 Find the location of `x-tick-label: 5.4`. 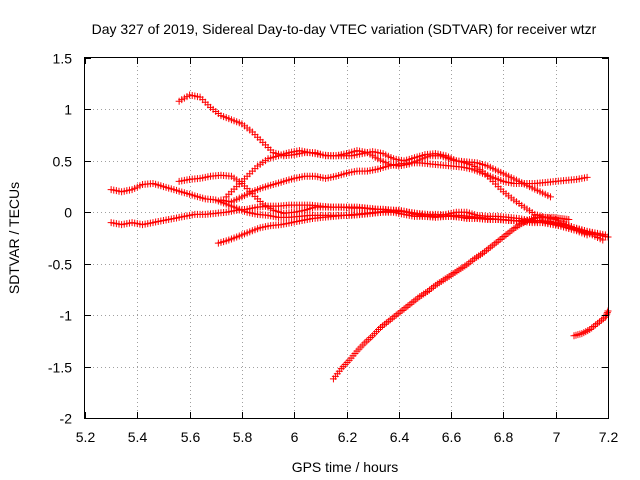

x-tick-label: 5.4 is located at coordinates (138, 437).